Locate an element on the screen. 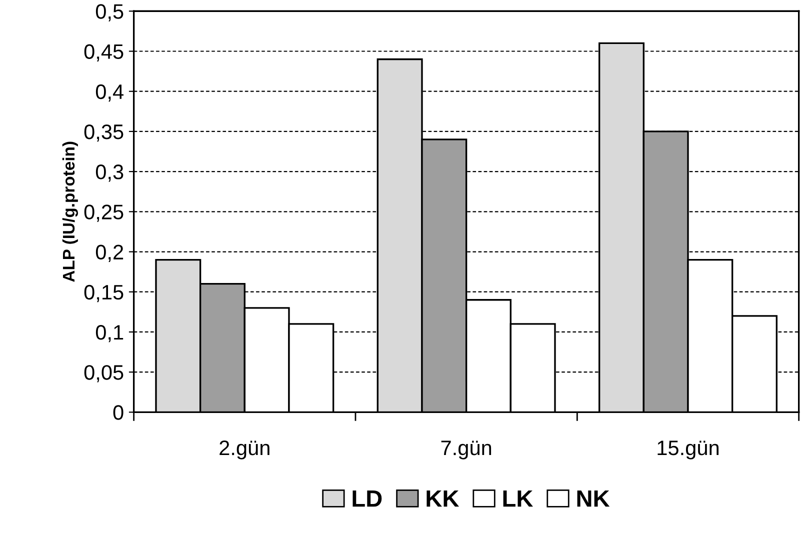 Image resolution: width=811 pixels, height=557 pixels. x-tick-label: 2.gün is located at coordinates (245, 450).